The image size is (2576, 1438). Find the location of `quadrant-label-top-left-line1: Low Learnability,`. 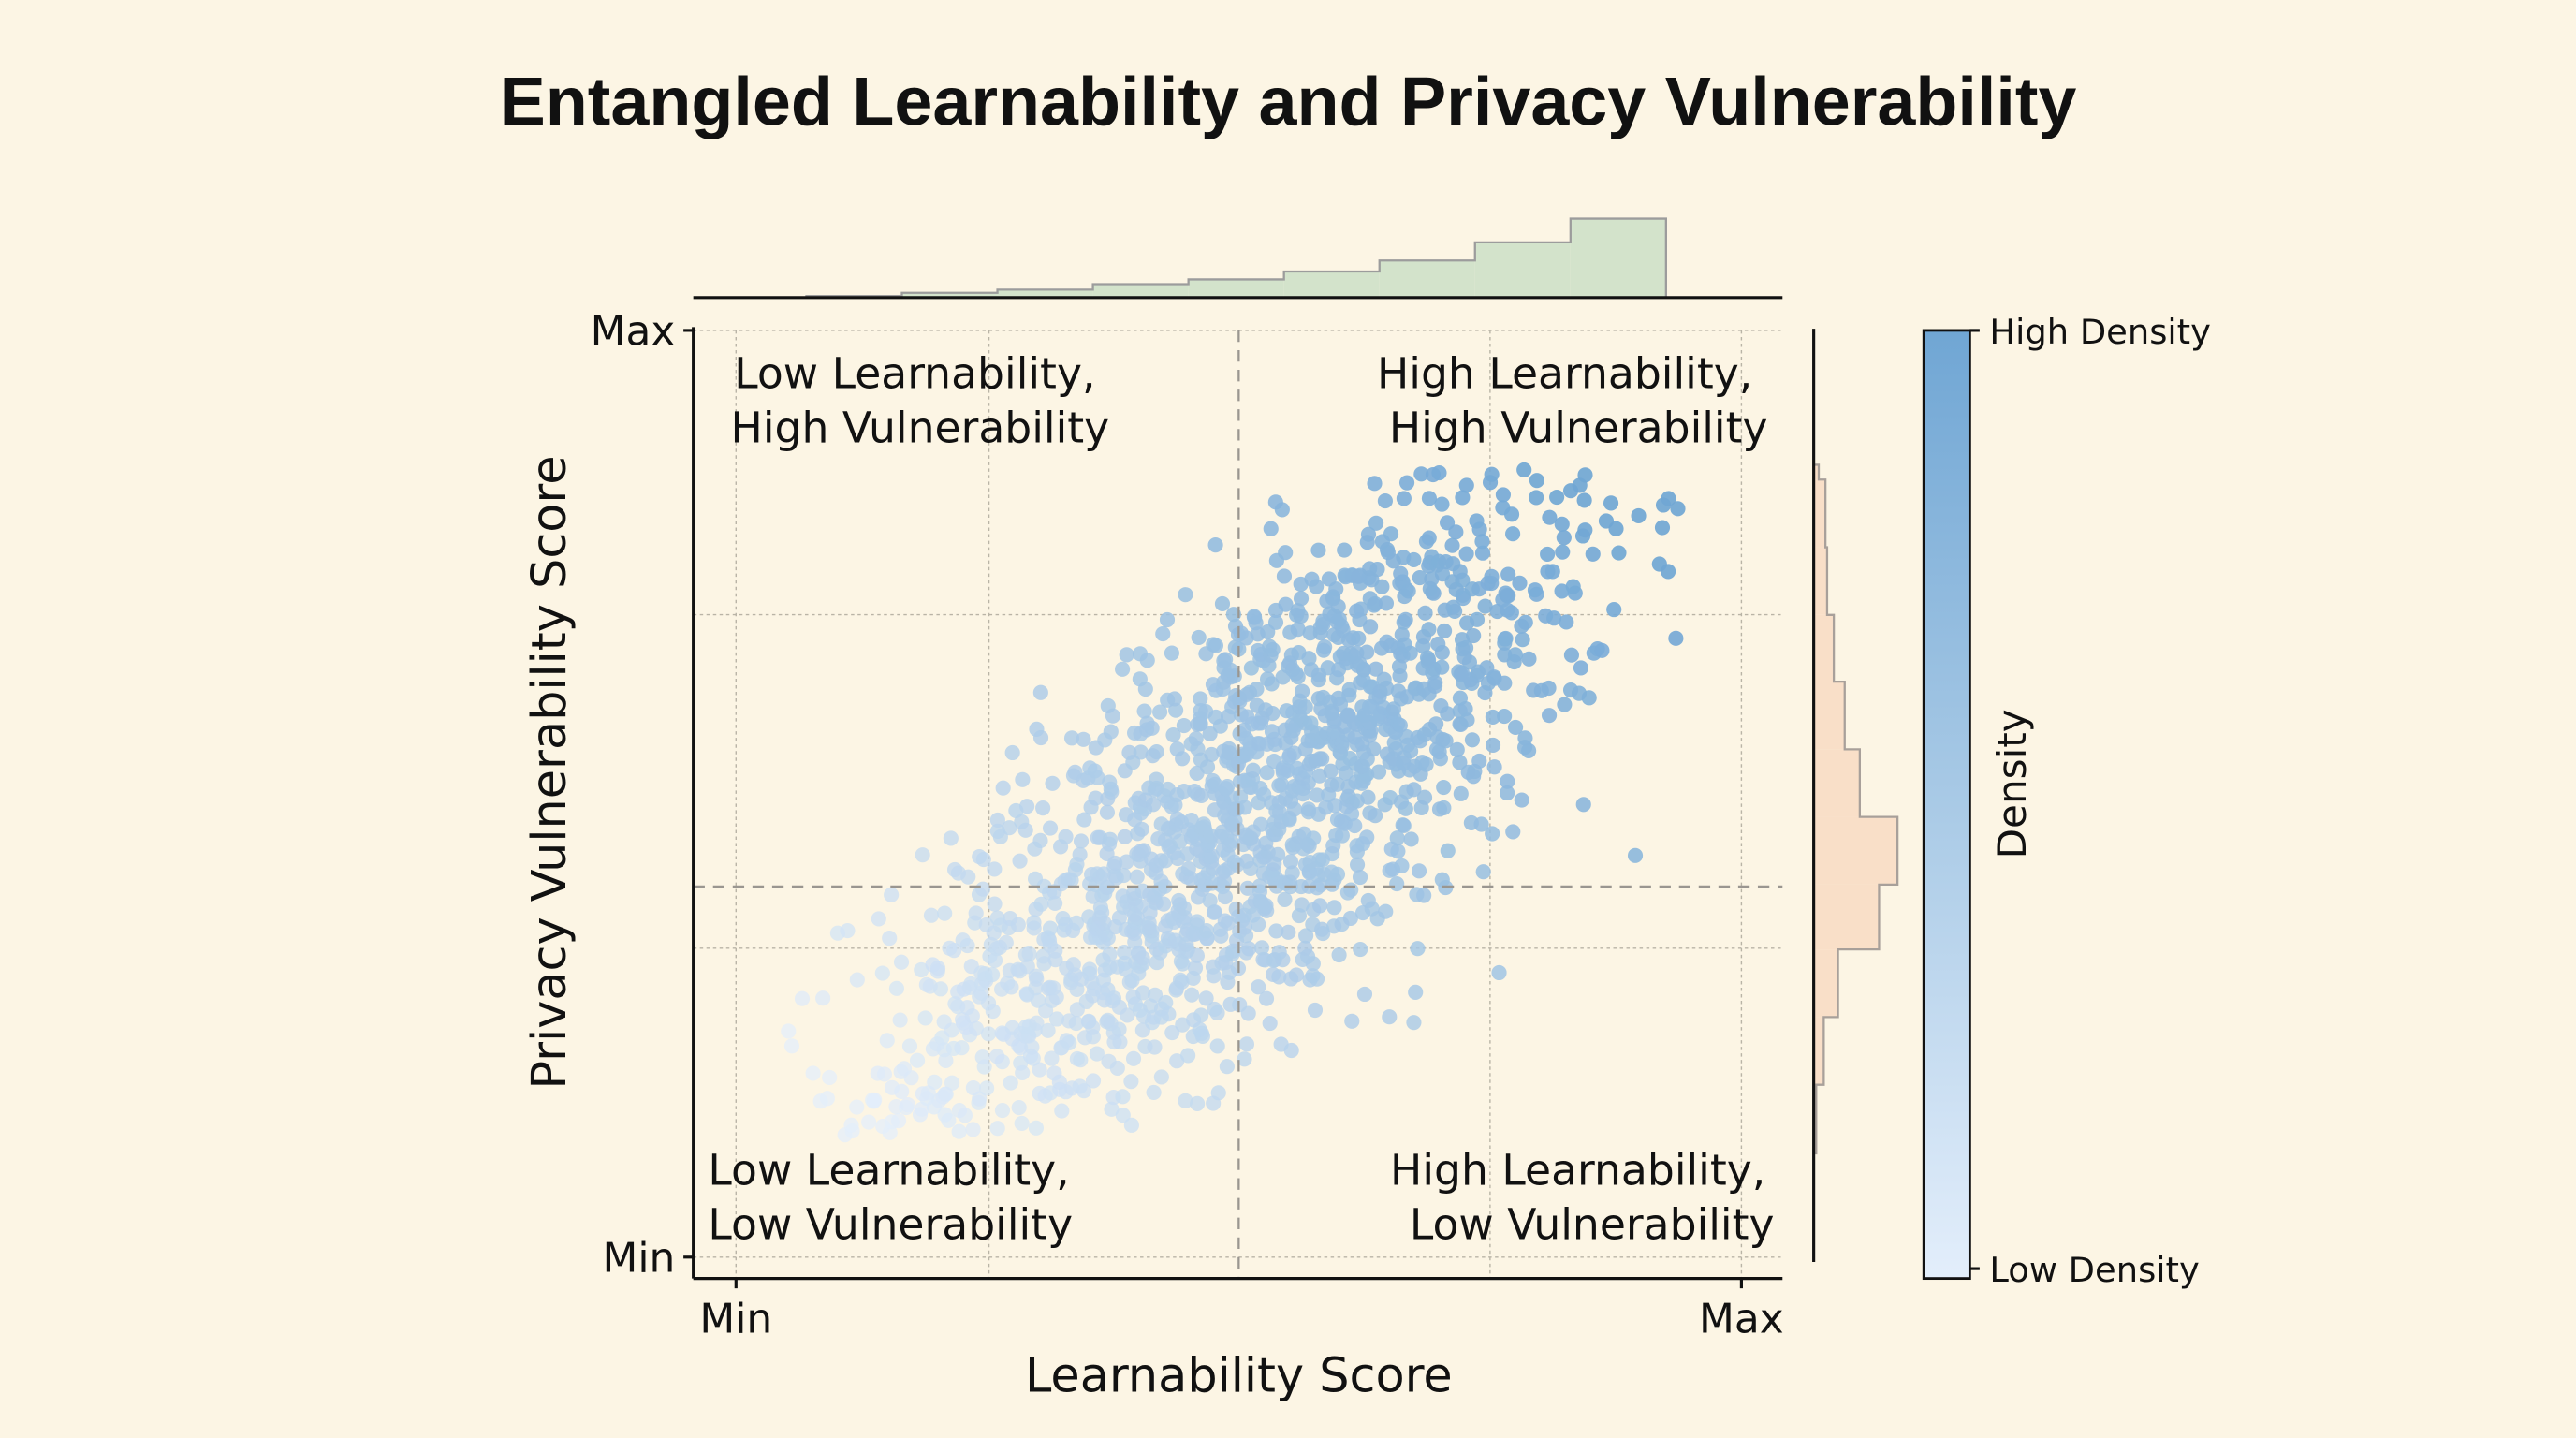

quadrant-label-top-left-line1: Low Learnability, is located at coordinates (914, 373).